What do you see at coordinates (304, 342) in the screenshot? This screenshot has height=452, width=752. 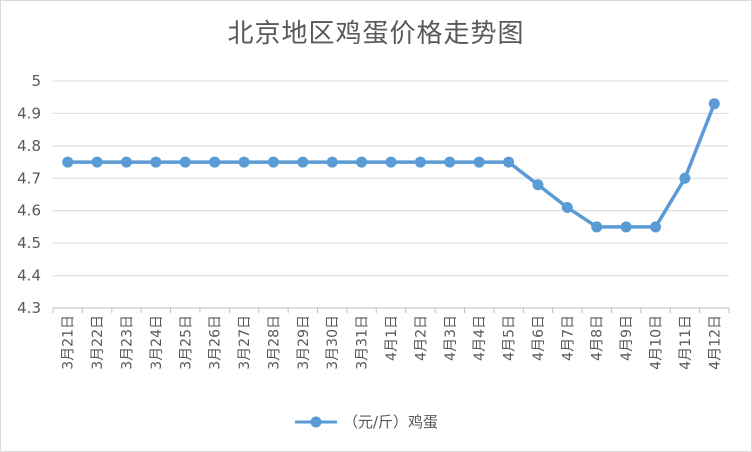 I see `x-tick-label: 3月29日` at bounding box center [304, 342].